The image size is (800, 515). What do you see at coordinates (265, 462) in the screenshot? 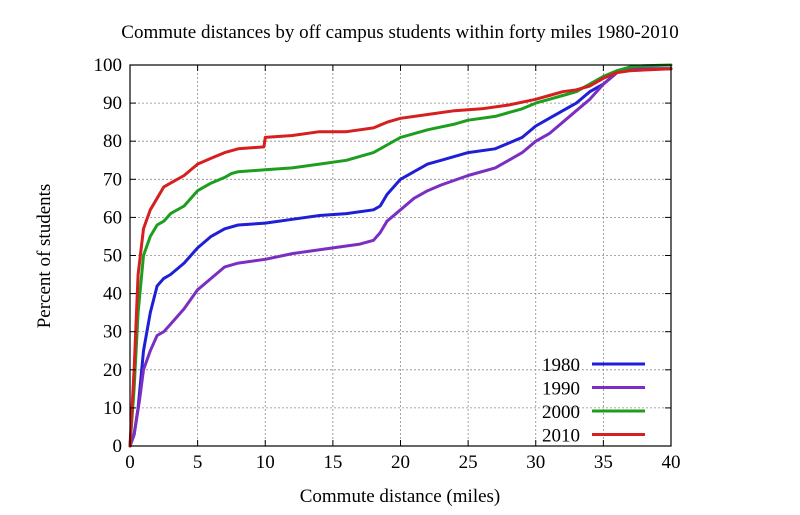
I see `x-tick-label: 10` at bounding box center [265, 462].